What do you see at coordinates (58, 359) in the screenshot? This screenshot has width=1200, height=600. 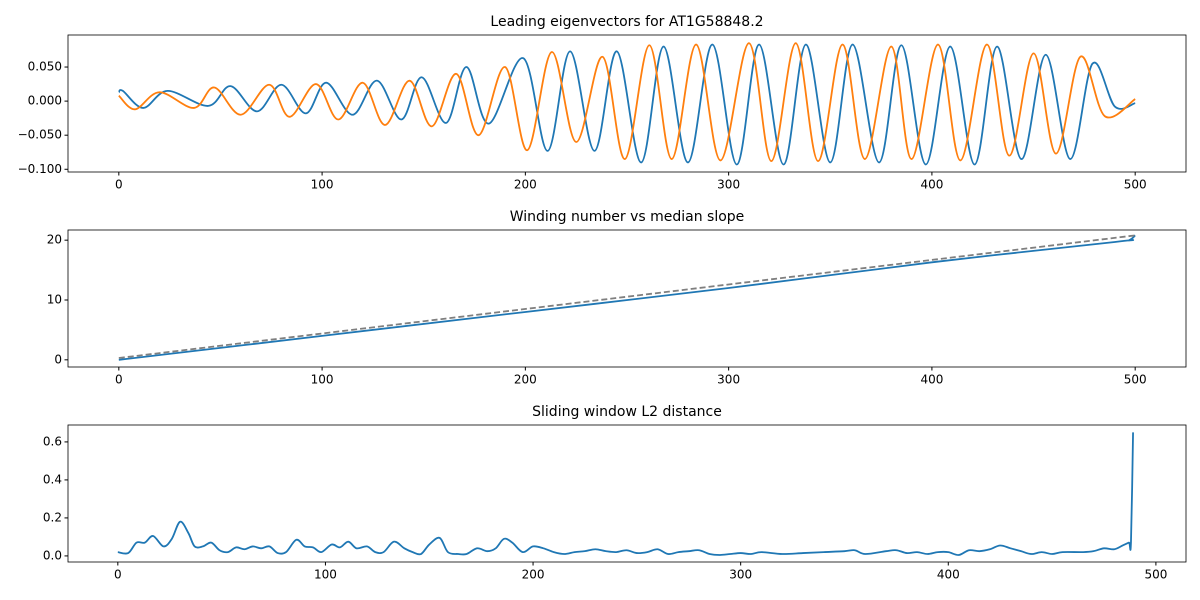 I see `y-tick-label: 0` at bounding box center [58, 359].